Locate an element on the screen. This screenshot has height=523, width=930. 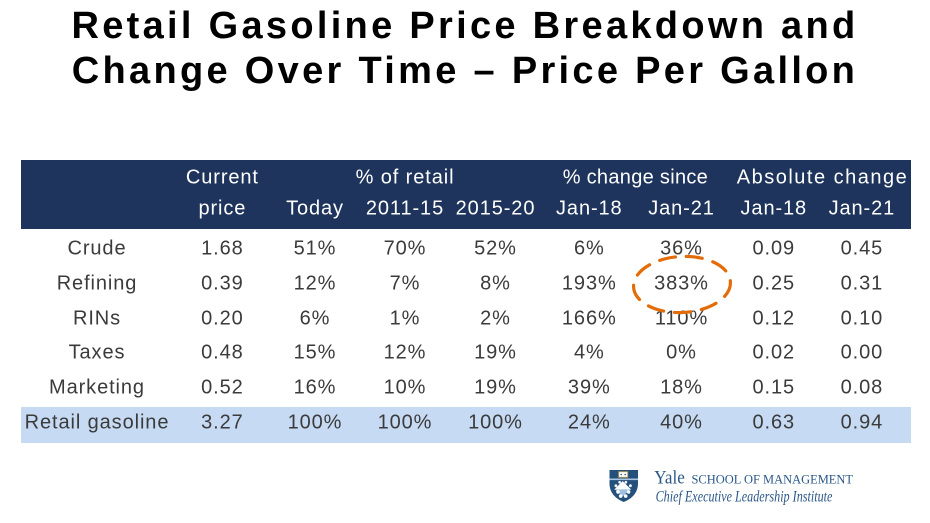
svg-text:Chief Executive Leadership Ins: Chief Executive Leadership Institute is located at coordinates (744, 497).